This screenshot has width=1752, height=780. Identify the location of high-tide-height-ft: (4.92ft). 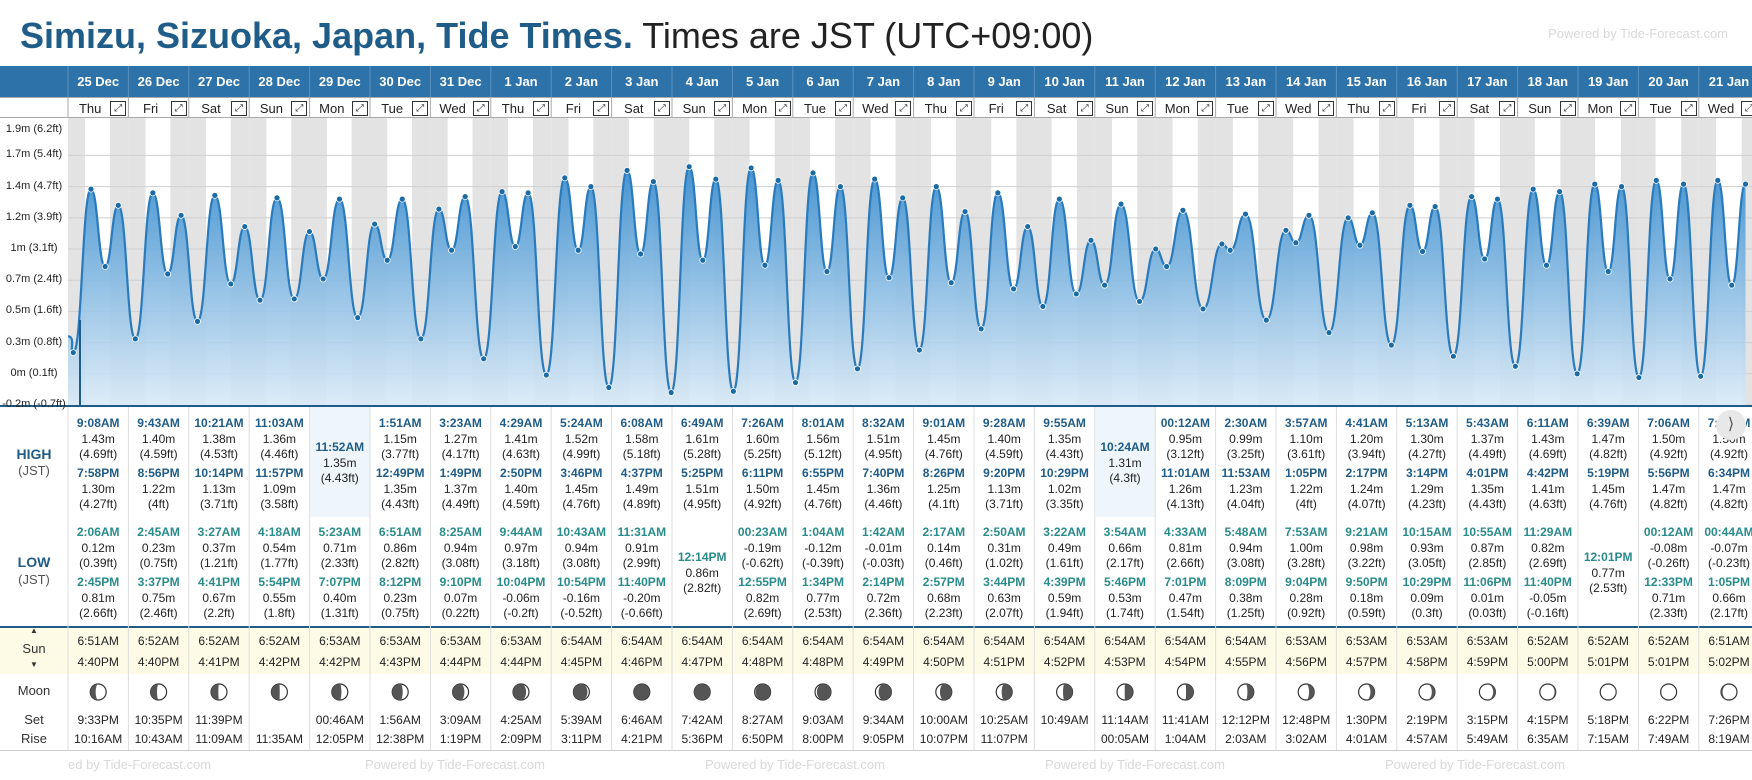
(1668, 454).